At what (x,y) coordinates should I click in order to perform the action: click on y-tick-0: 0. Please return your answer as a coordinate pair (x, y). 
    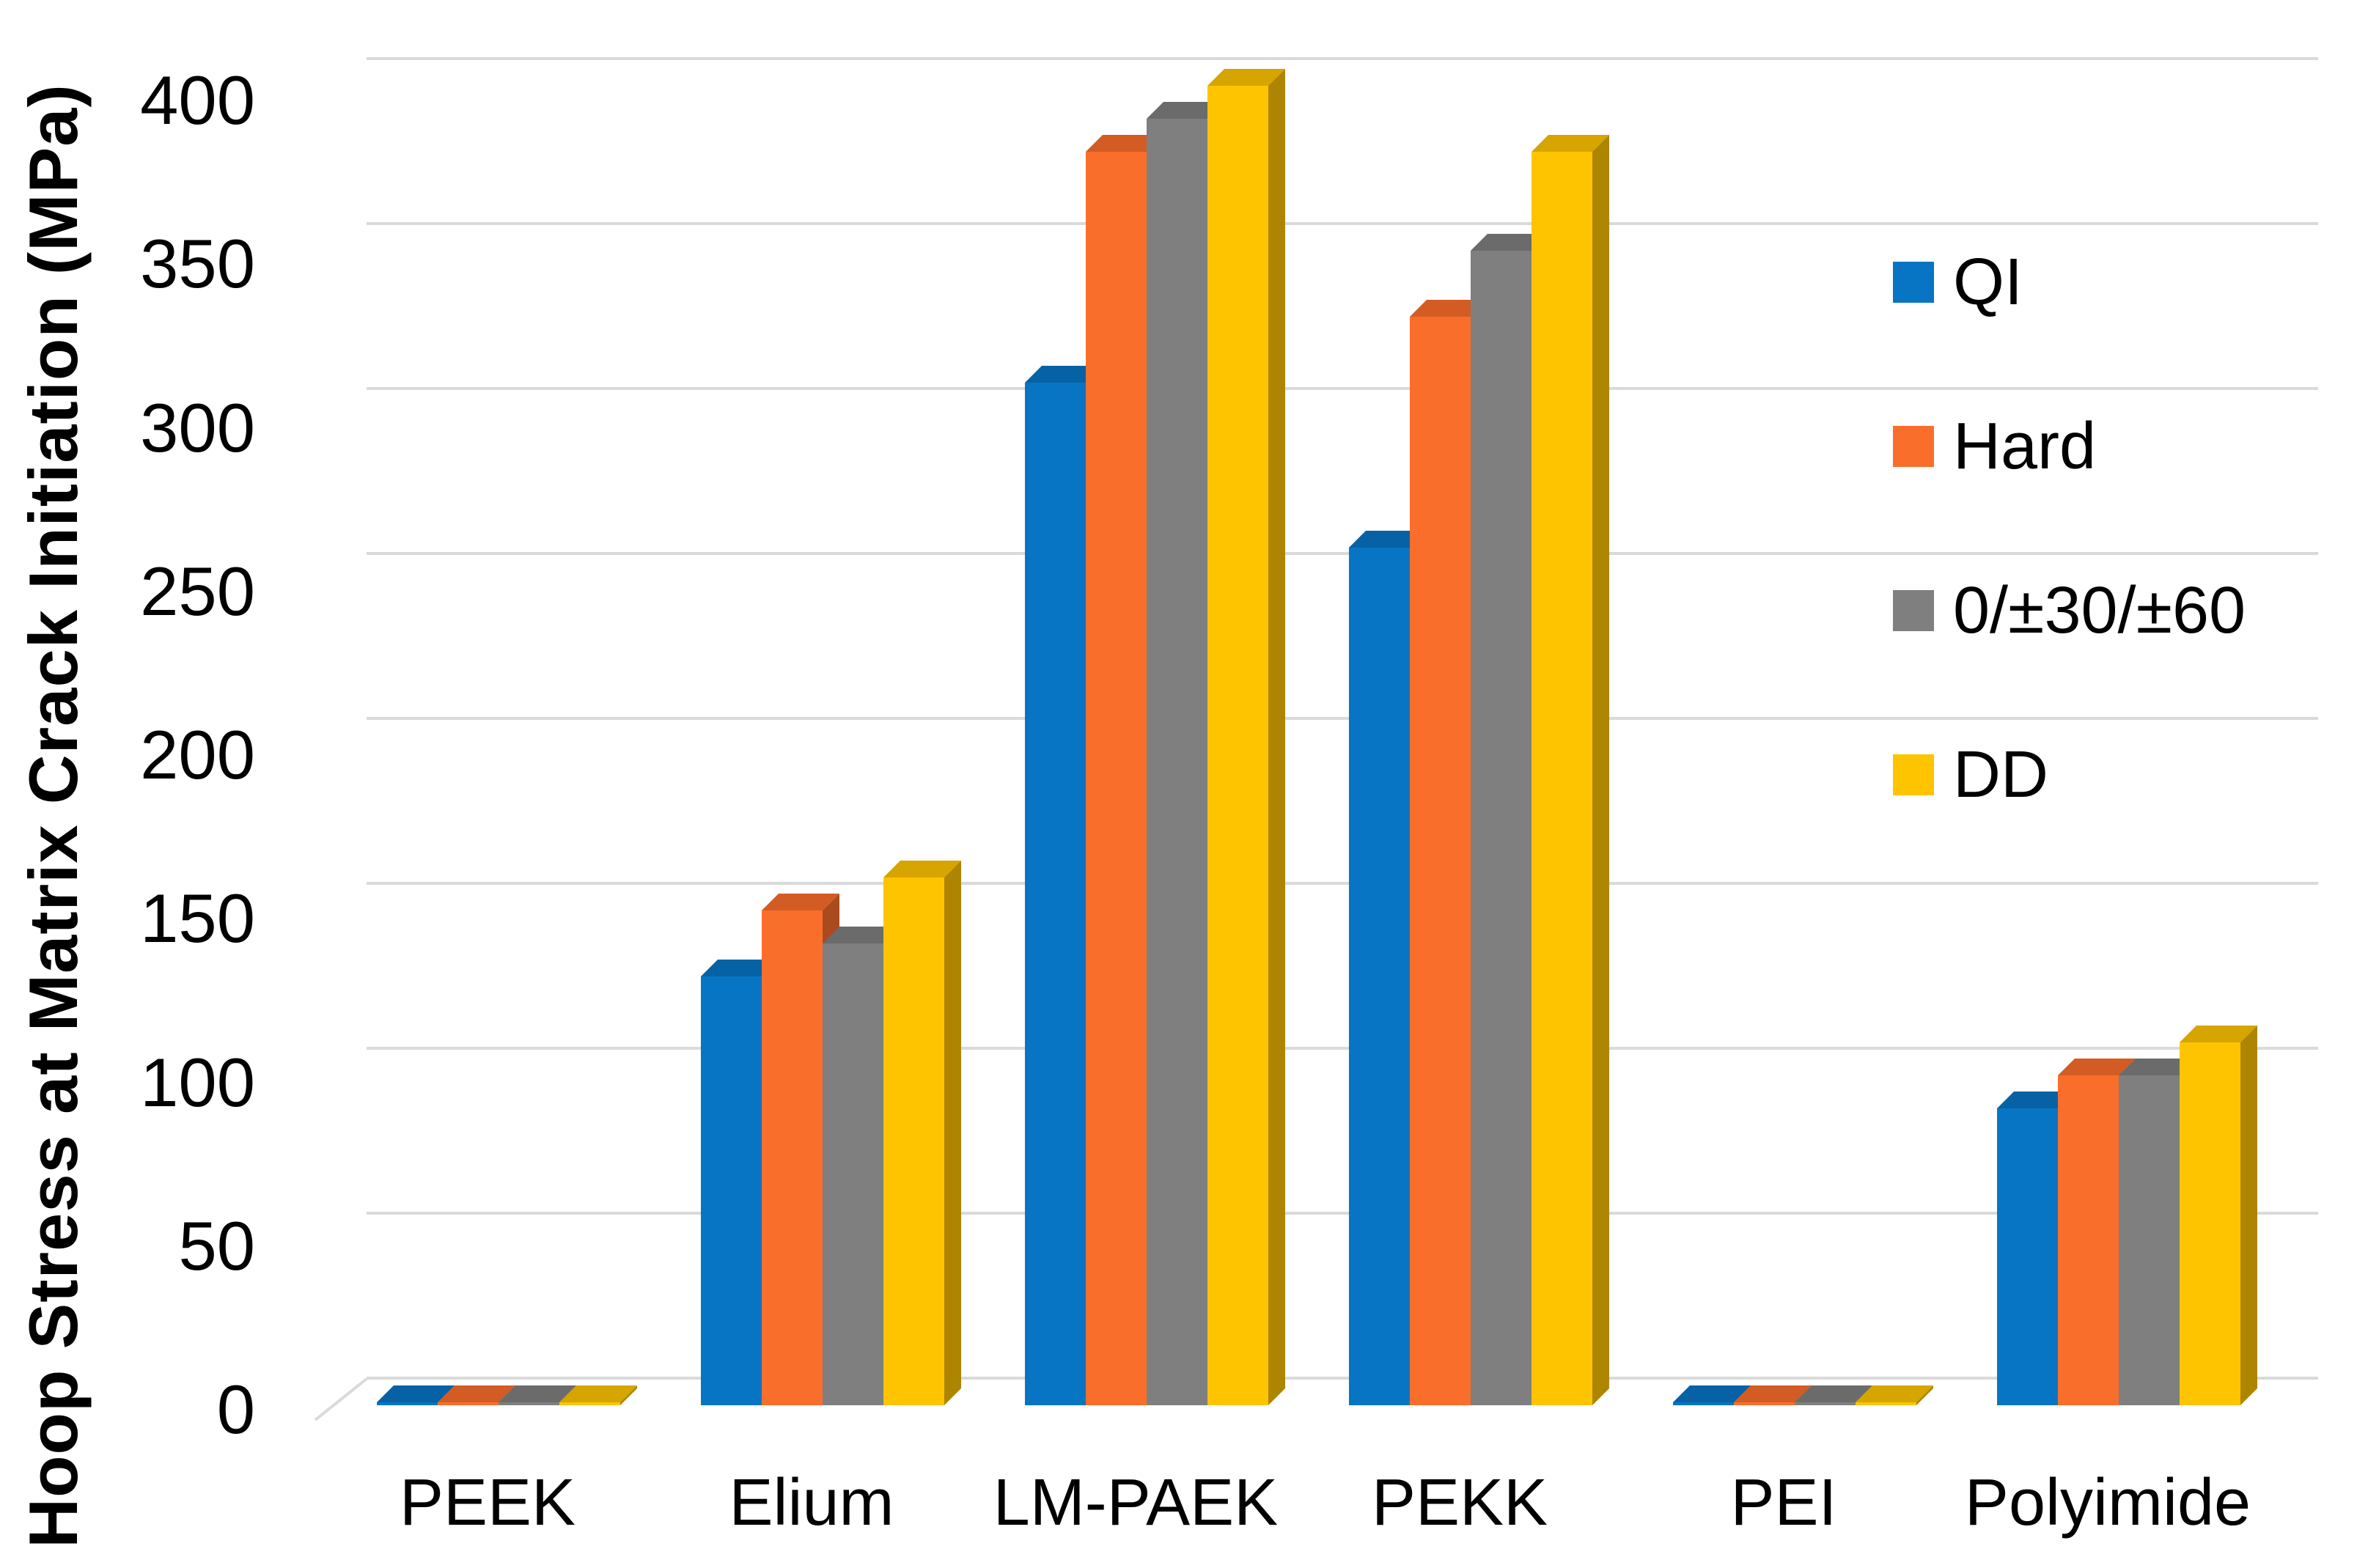
    Looking at the image, I should click on (235, 1410).